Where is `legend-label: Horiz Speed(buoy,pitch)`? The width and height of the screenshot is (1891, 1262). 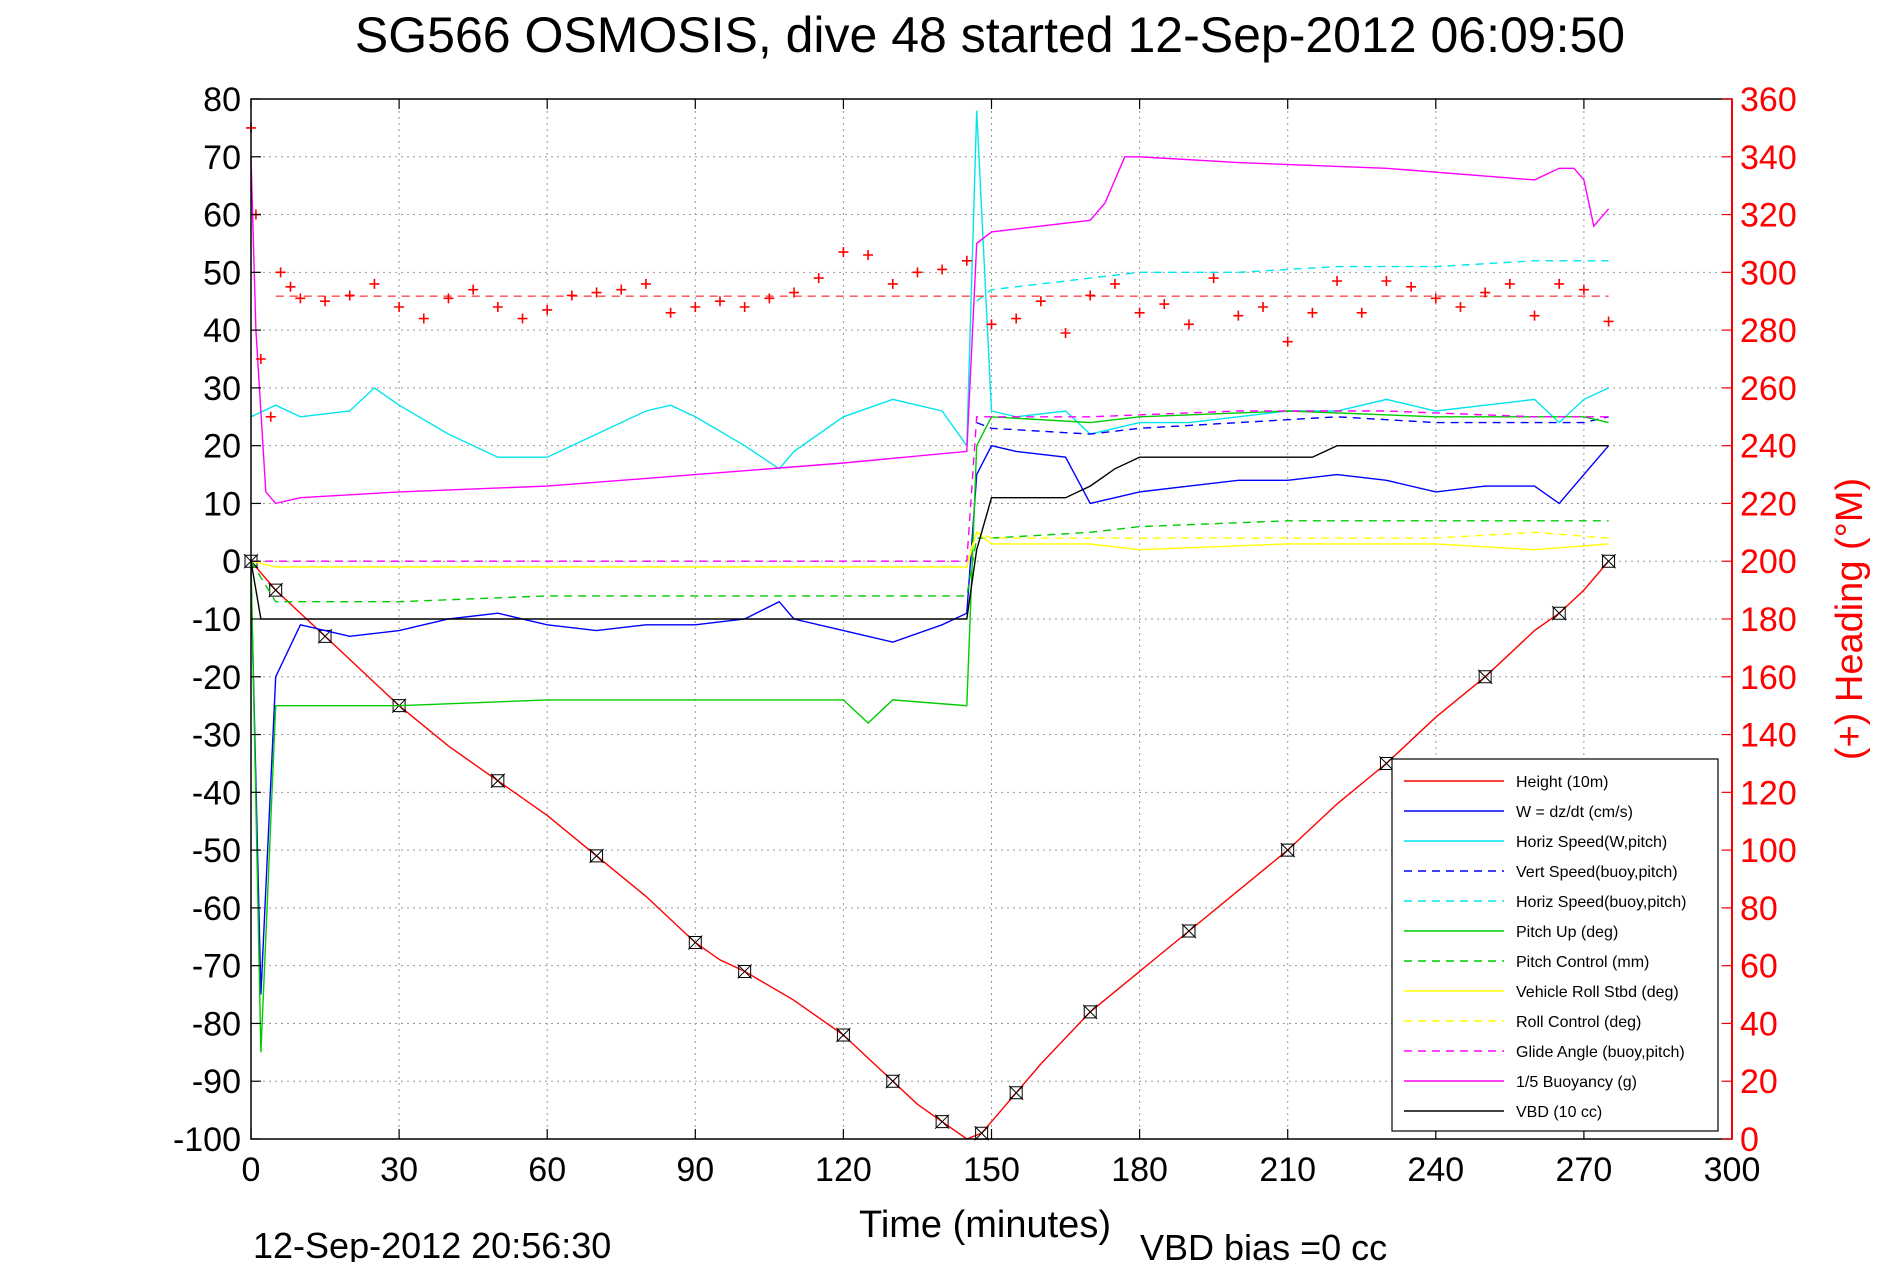 legend-label: Horiz Speed(buoy,pitch) is located at coordinates (1601, 902).